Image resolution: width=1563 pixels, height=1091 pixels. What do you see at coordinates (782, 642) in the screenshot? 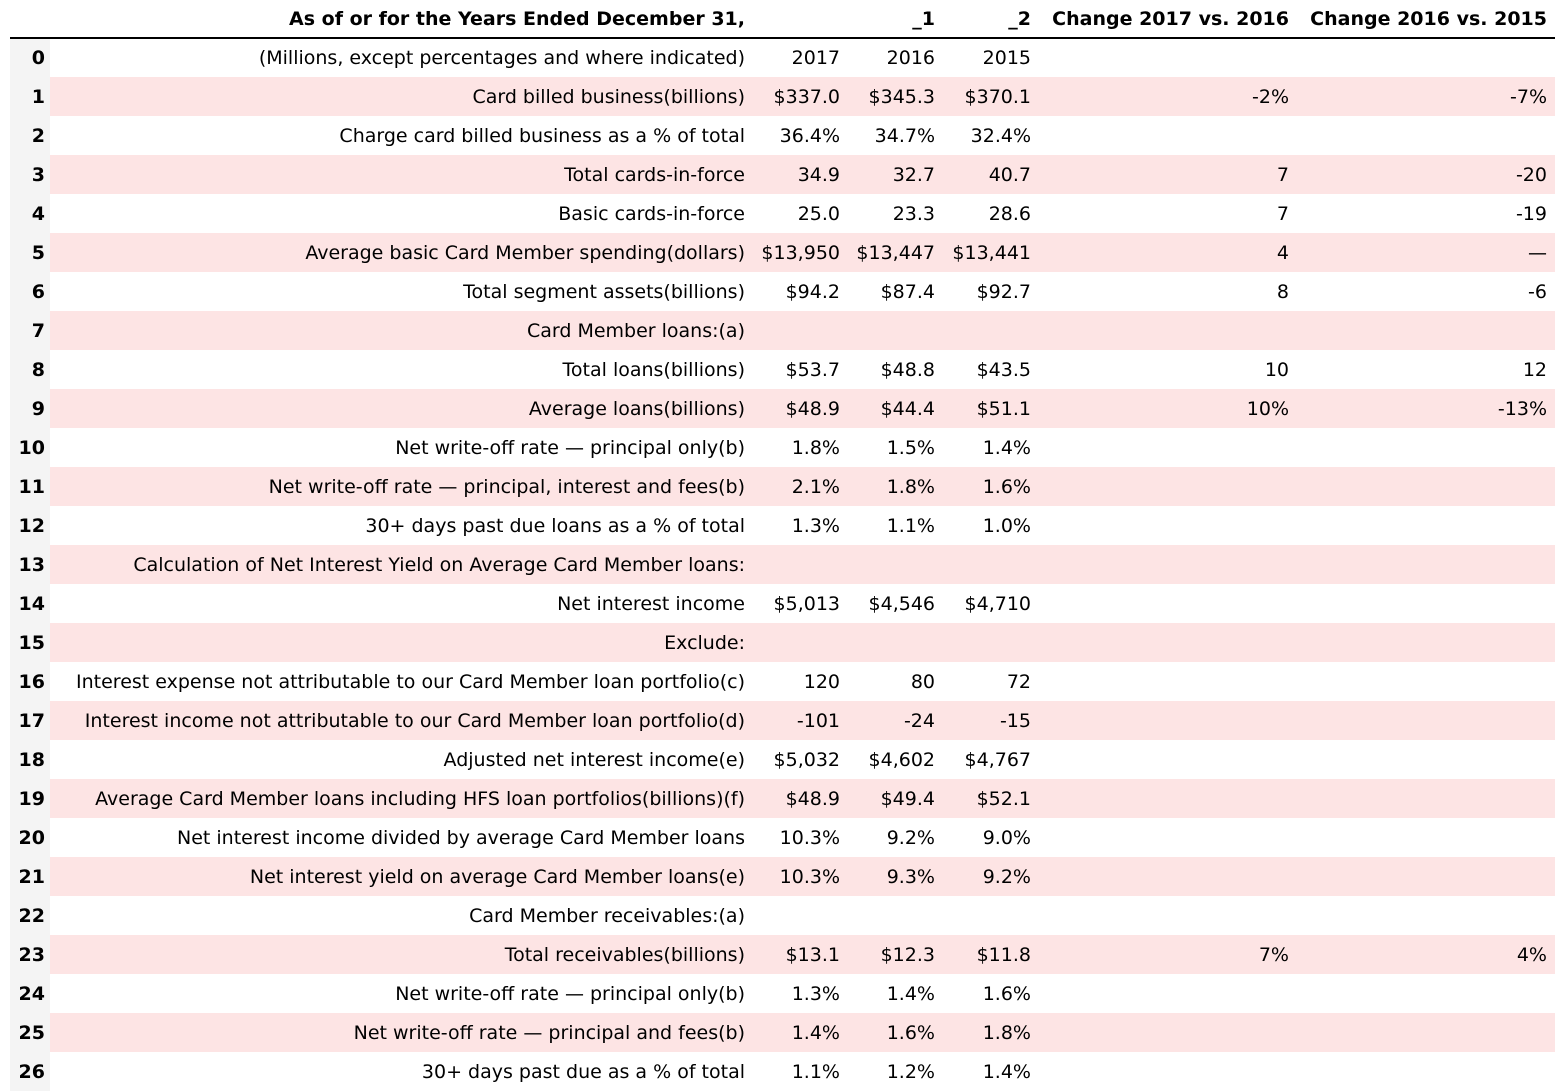
I see `table-row: 15 Exclude:` at bounding box center [782, 642].